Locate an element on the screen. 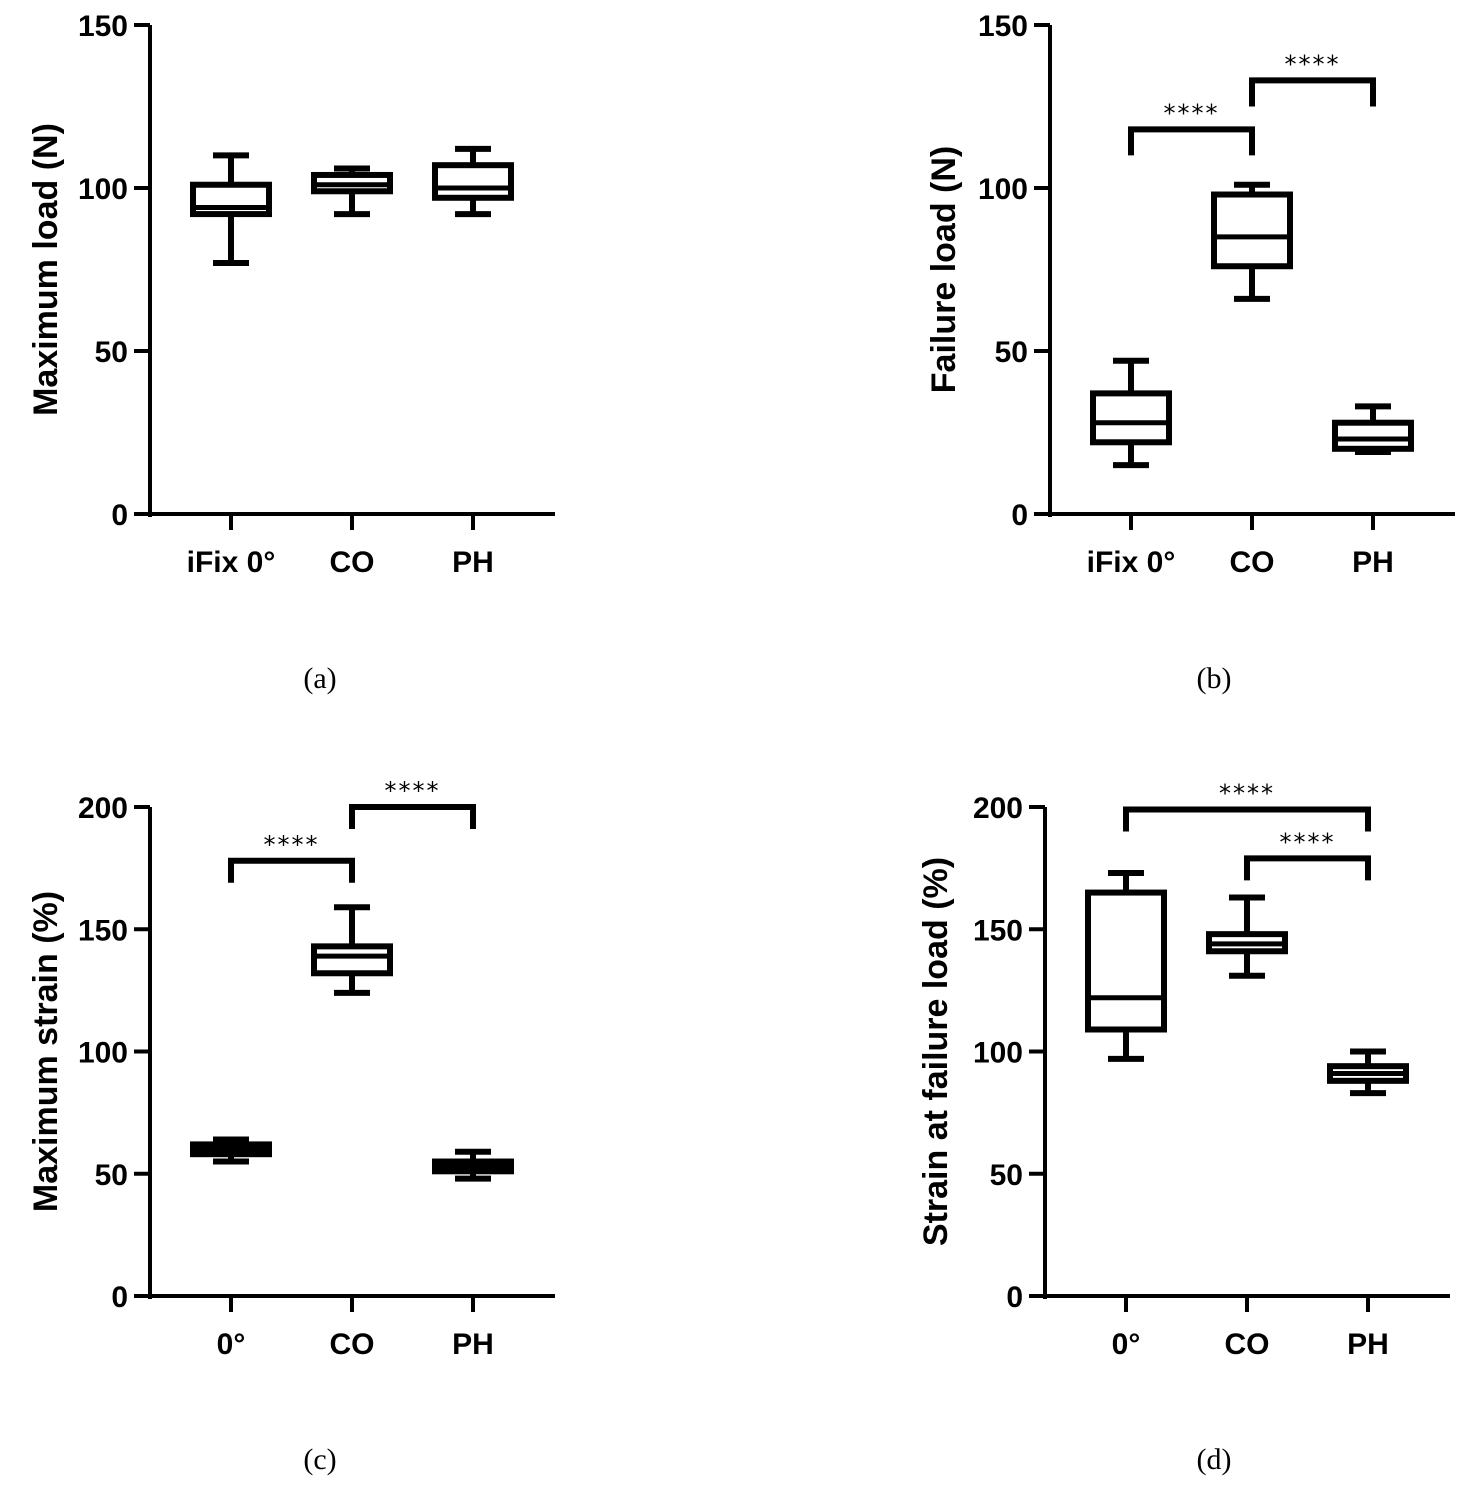  panel-caption: (d) is located at coordinates (1214, 1459).